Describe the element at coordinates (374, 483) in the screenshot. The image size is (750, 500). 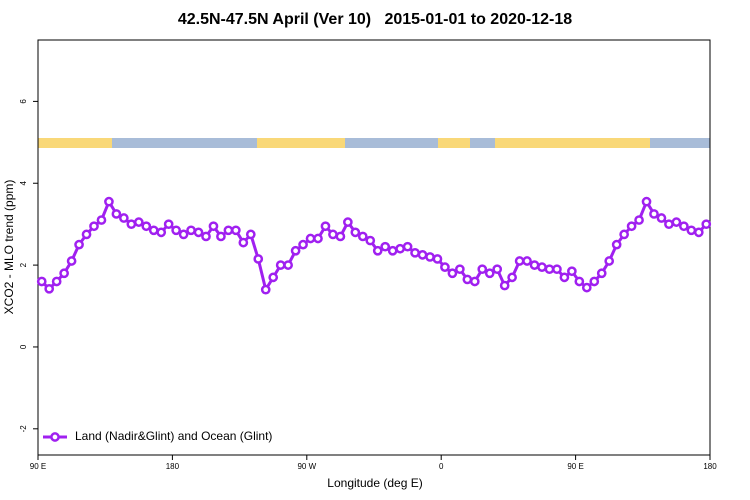
I see `x-axis-label: Longitude (deg E)` at that location.